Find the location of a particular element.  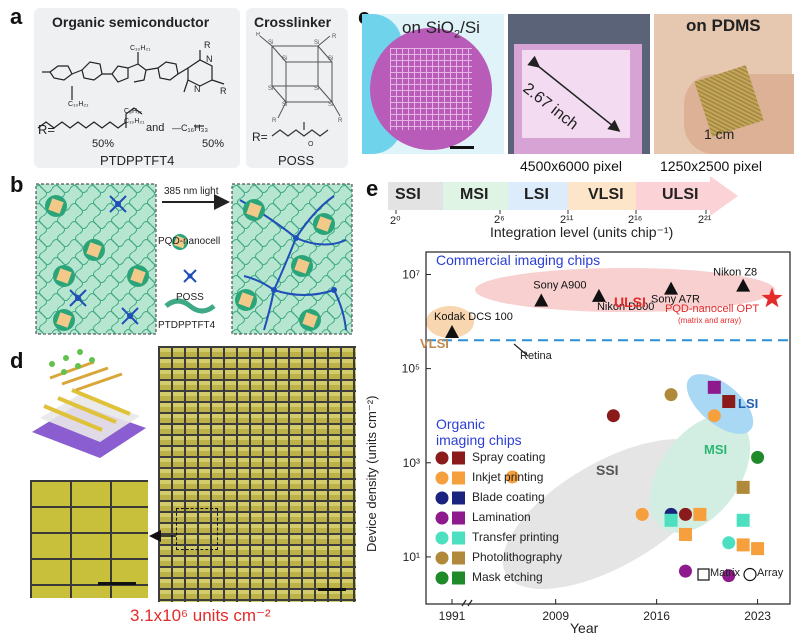

semi-r-and: and is located at coordinates (155, 128).